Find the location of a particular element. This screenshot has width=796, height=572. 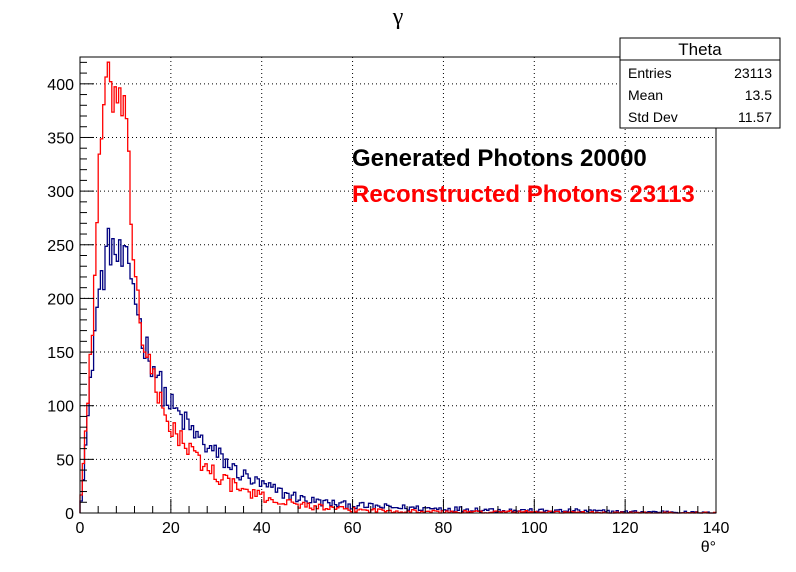

x-axis-label: θ° is located at coordinates (708, 547).